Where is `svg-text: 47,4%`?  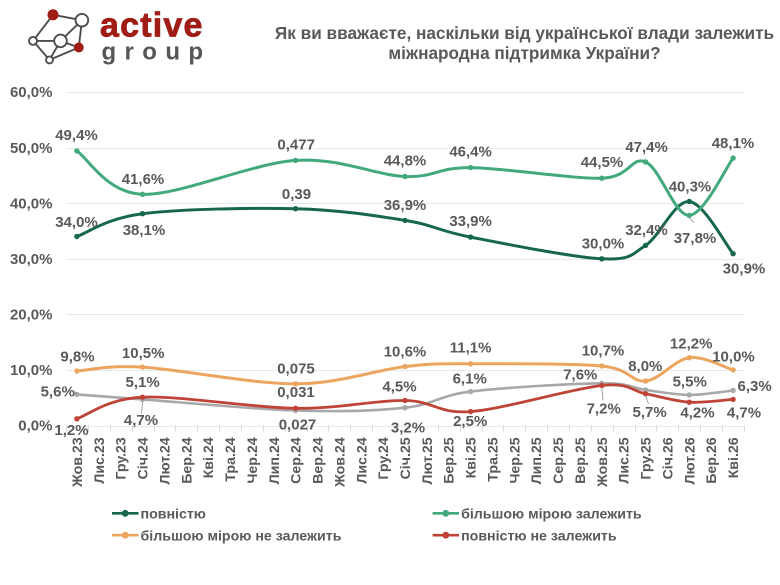 svg-text: 47,4% is located at coordinates (646, 147).